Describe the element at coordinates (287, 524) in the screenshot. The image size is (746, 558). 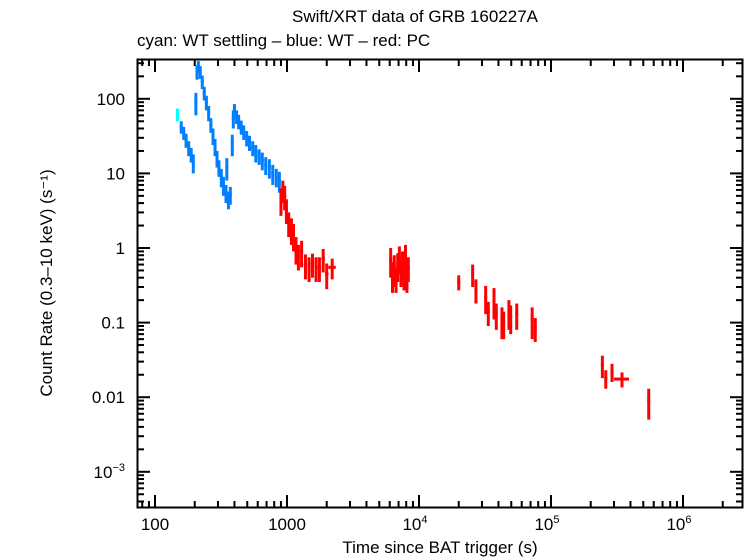
I see `x-tick-label: 1000` at that location.